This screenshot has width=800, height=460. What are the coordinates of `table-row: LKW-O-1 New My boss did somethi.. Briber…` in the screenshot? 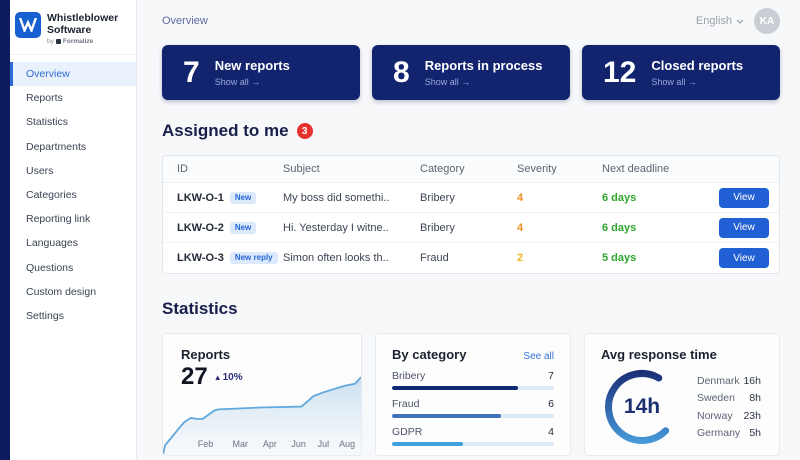 It's located at (471, 198).